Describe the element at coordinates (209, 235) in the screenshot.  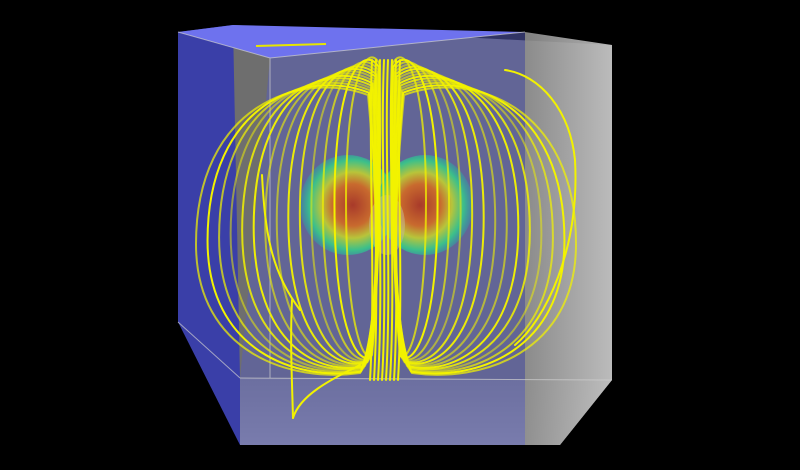
I see `box-left-face` at that location.